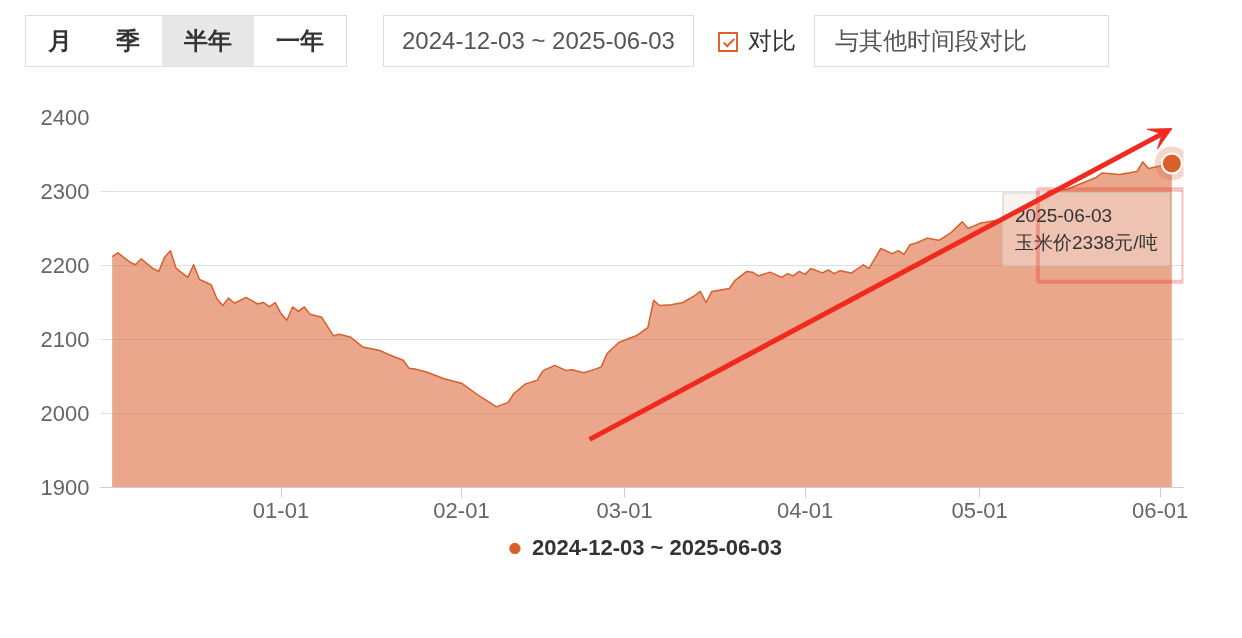 This screenshot has width=1242, height=638. I want to click on text: 对比, so click(771, 41).